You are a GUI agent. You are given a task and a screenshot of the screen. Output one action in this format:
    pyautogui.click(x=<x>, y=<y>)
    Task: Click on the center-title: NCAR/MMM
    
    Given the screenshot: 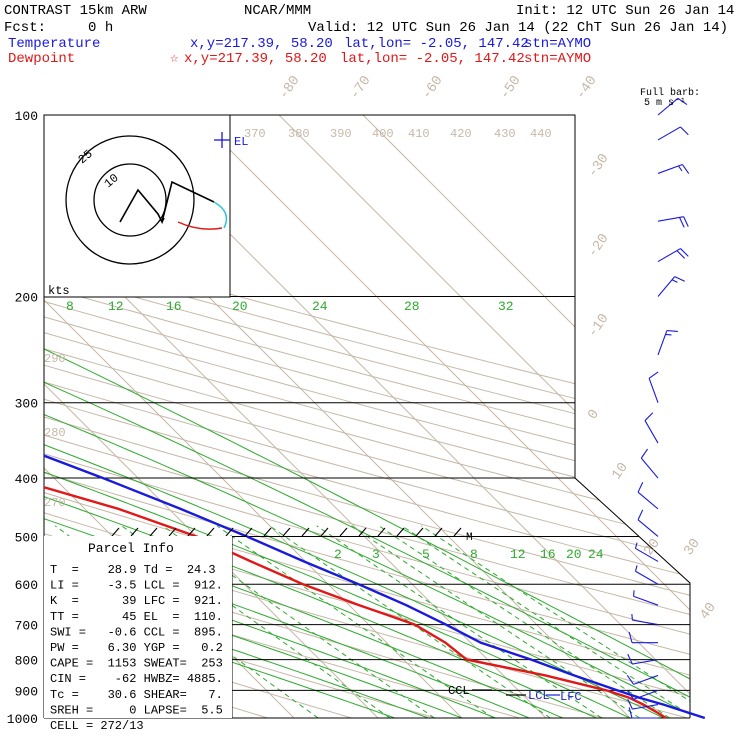 What is the action you would take?
    pyautogui.click(x=278, y=11)
    